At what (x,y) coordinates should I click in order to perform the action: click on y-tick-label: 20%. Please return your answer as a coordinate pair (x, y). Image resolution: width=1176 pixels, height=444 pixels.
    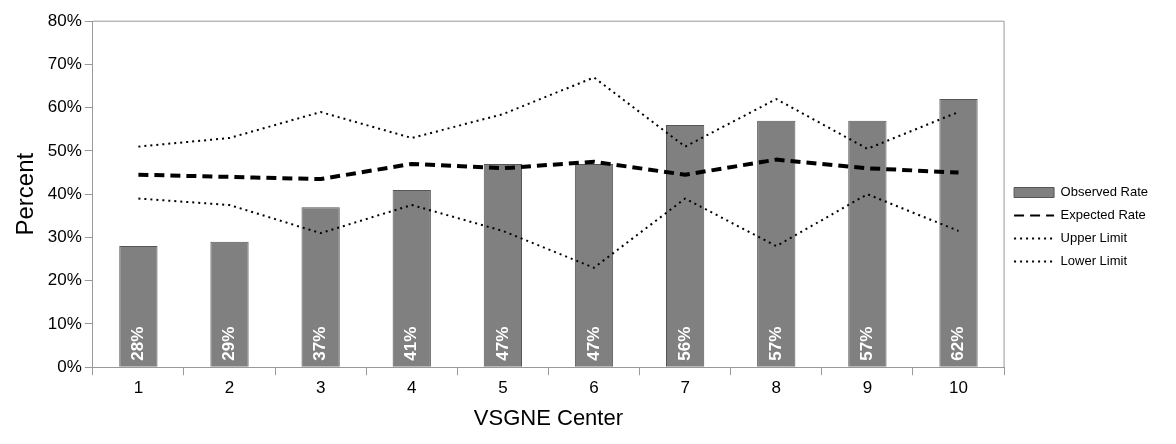
    Looking at the image, I should click on (64, 280).